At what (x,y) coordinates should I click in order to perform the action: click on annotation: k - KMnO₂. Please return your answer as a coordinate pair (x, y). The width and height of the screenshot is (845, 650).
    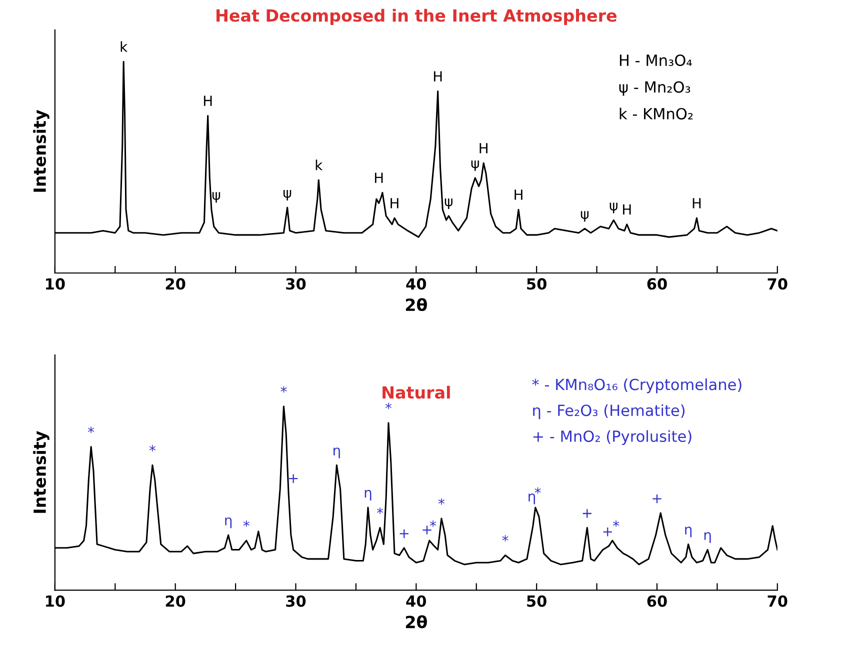
    Looking at the image, I should click on (656, 114).